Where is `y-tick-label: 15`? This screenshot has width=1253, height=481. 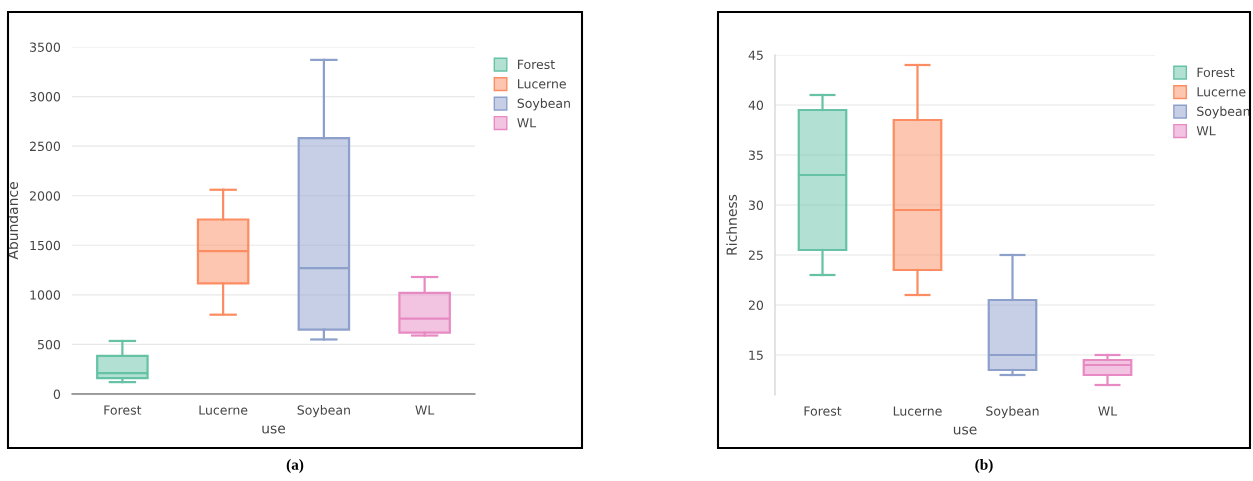
y-tick-label: 15 is located at coordinates (756, 355).